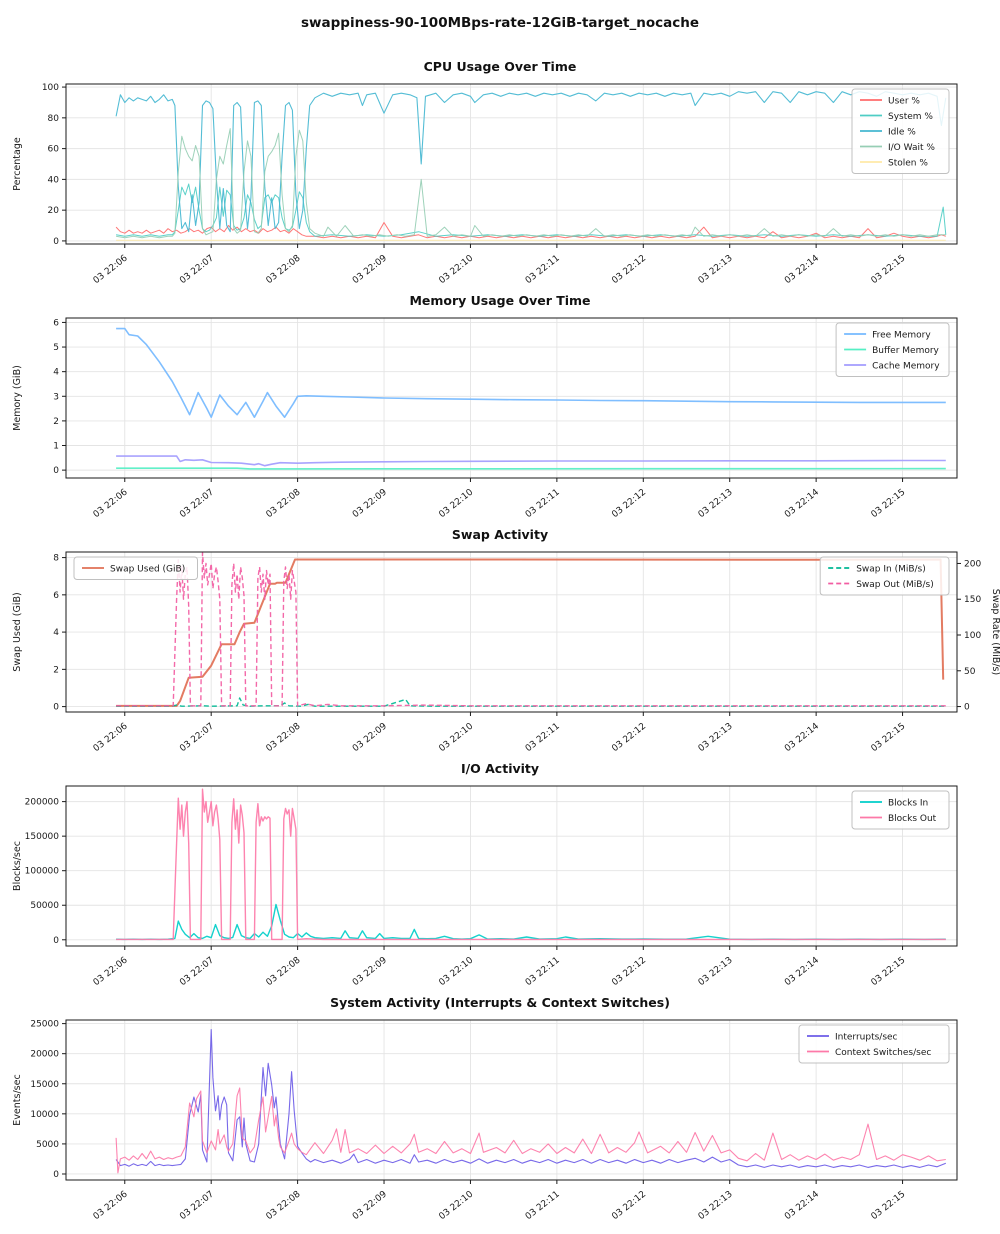  Describe the element at coordinates (50, 88) in the screenshot. I see `y-tick-label: 100` at that location.